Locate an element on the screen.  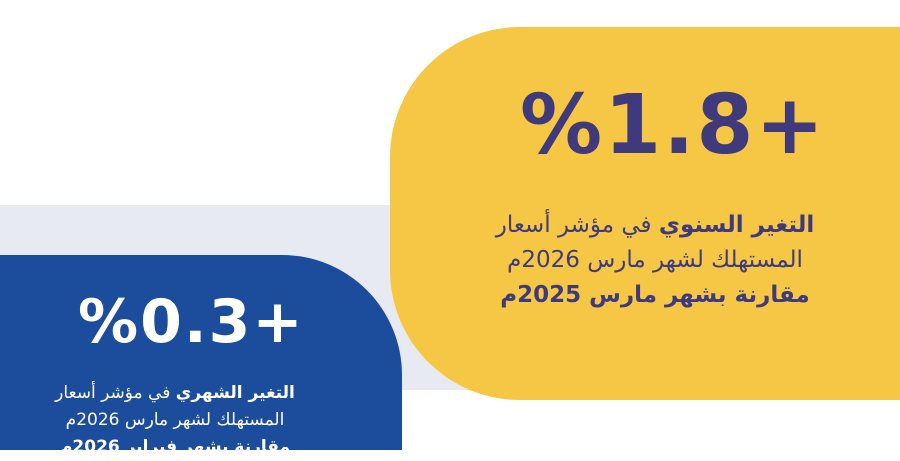
monthly-line-1-rest: في مؤشر أسعار is located at coordinates (115, 393).